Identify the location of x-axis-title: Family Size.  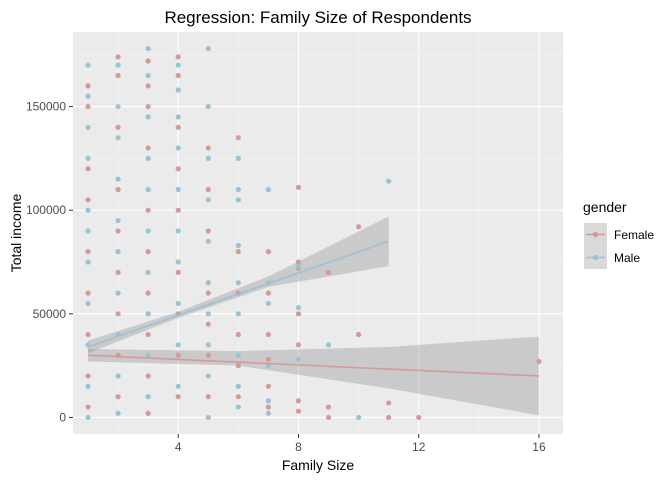
(318, 465).